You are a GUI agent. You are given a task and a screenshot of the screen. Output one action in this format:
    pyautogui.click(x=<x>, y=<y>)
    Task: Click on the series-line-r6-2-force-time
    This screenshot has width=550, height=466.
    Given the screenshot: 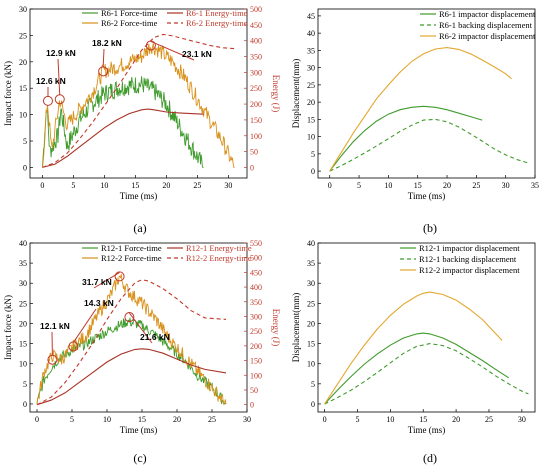 What is the action you would take?
    pyautogui.click(x=138, y=105)
    